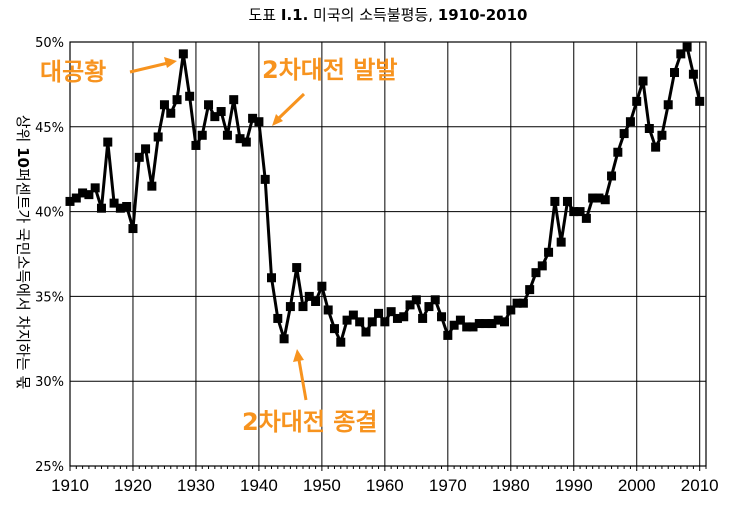  I want to click on y-tick-label: 40%, so click(49, 213).